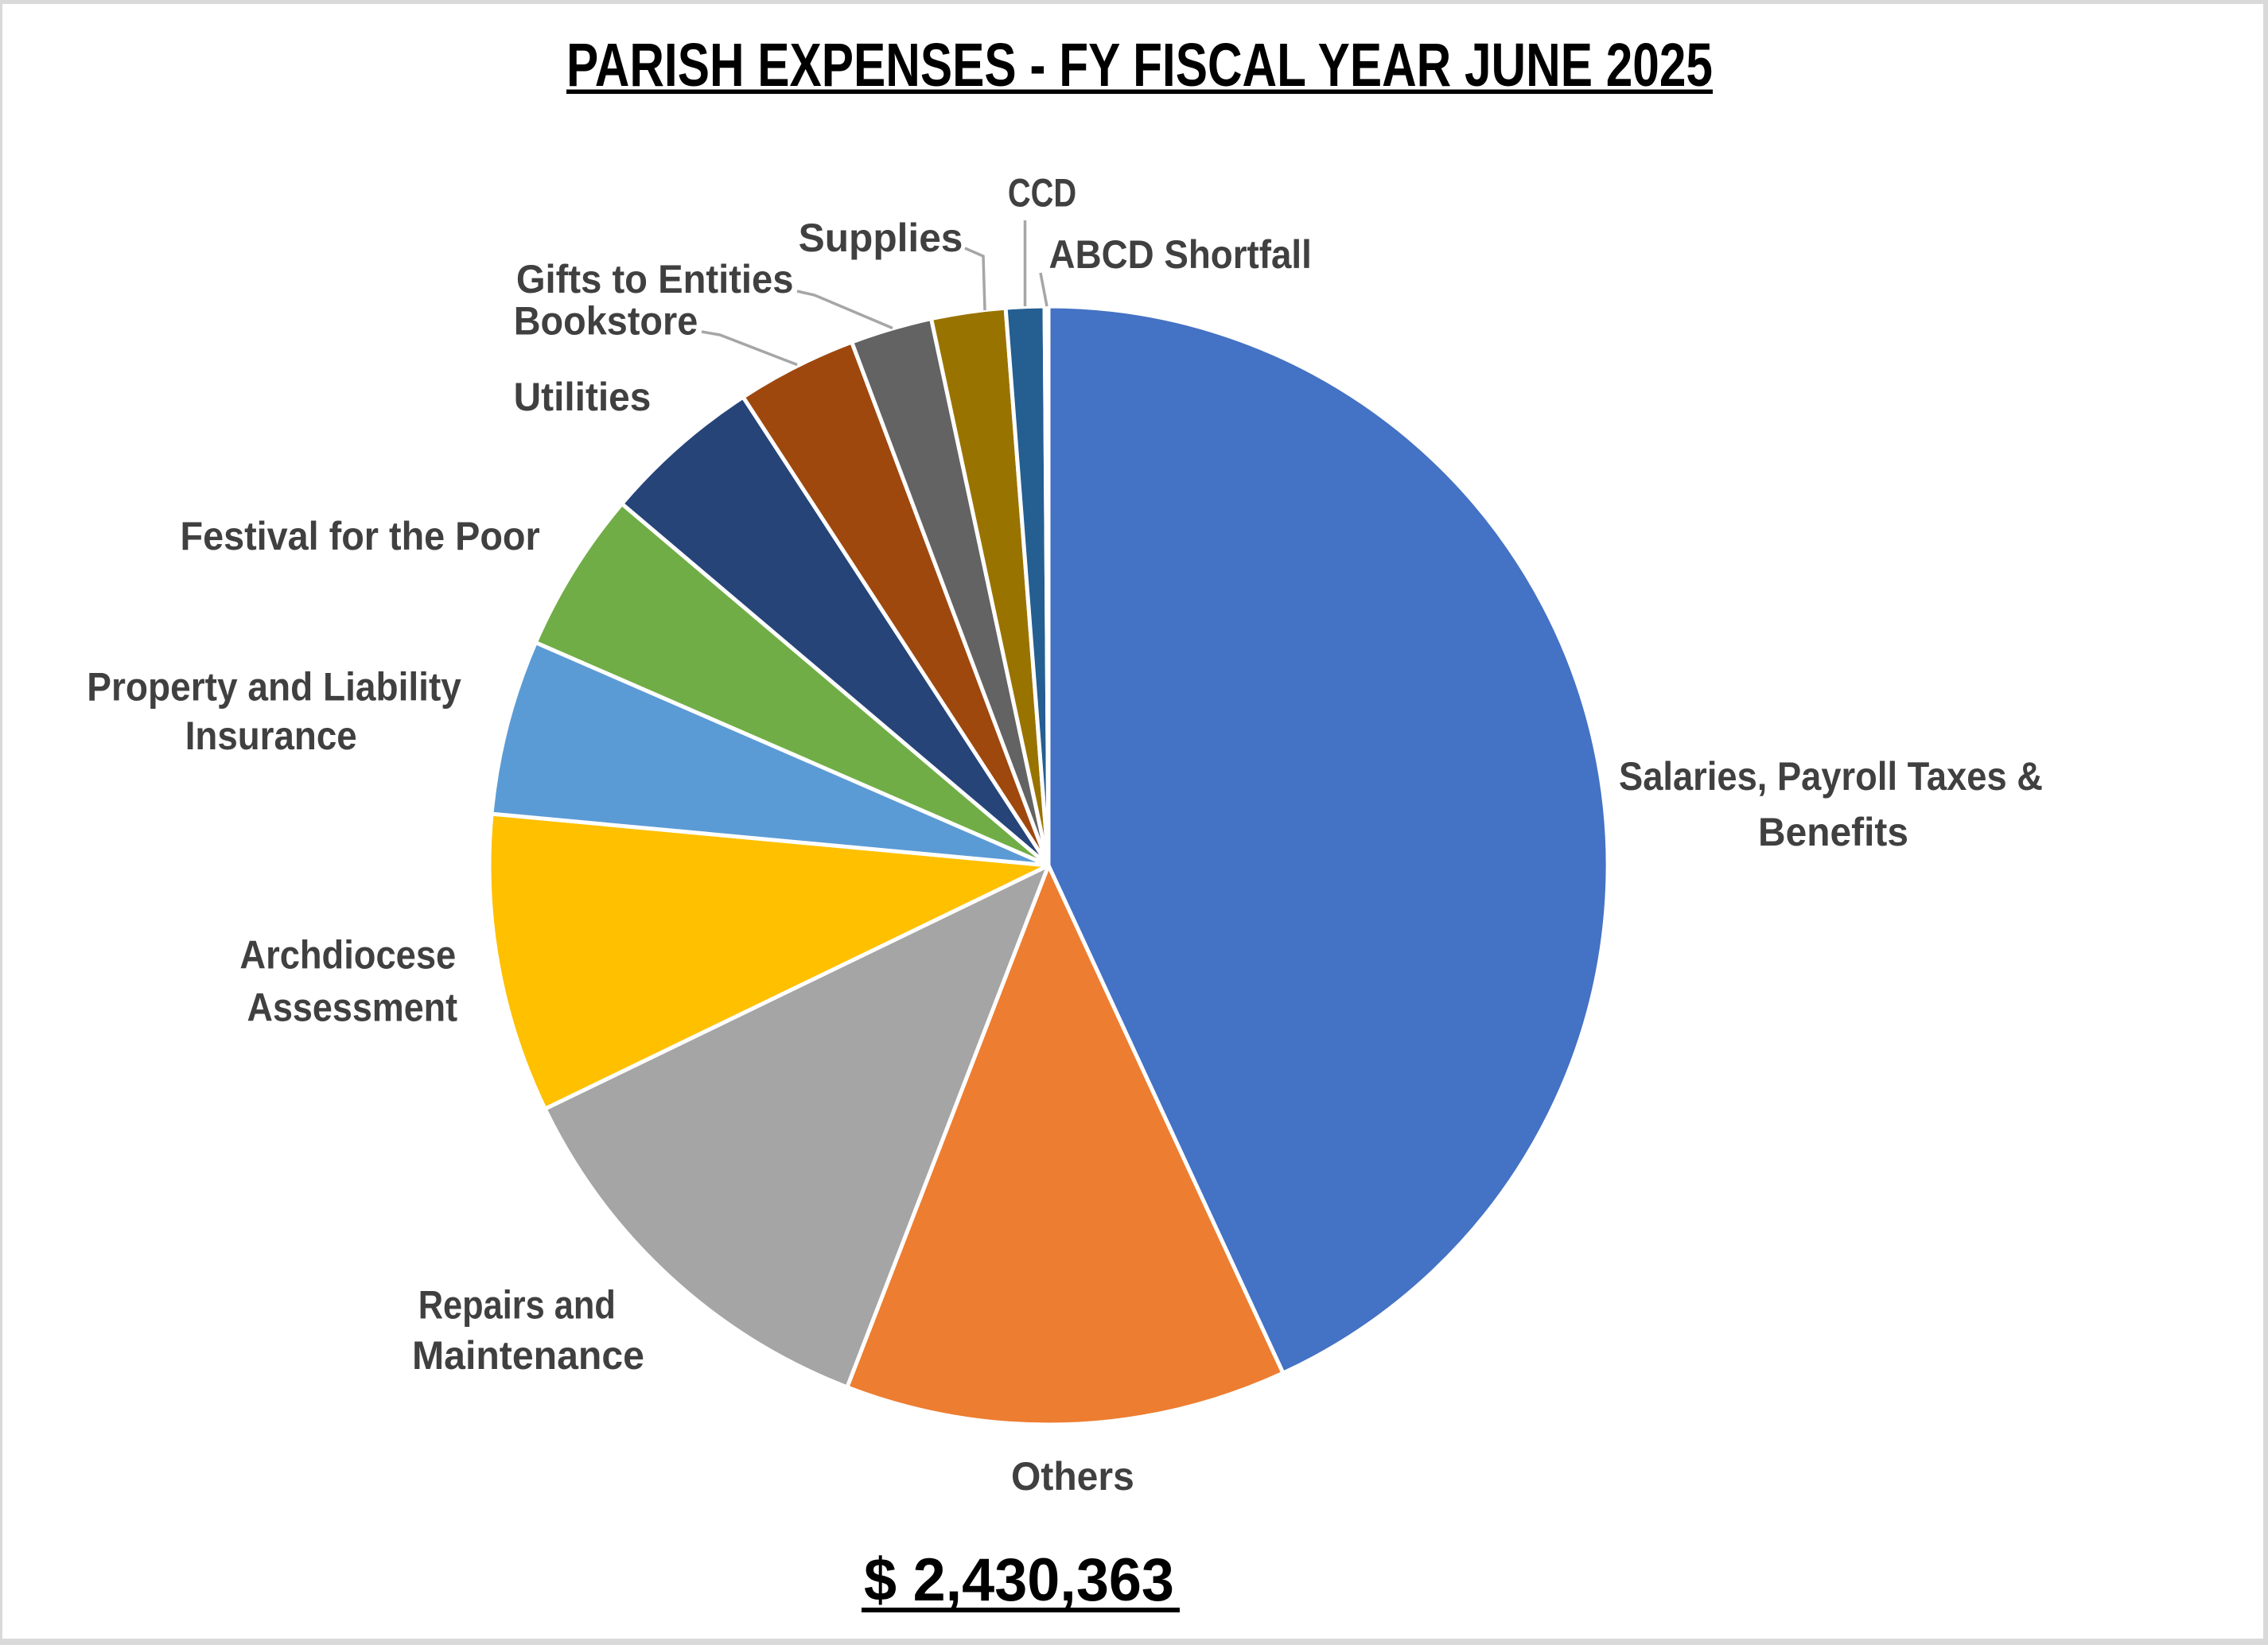 Image resolution: width=2268 pixels, height=1645 pixels. I want to click on svg-text: Repairs and, so click(517, 1304).